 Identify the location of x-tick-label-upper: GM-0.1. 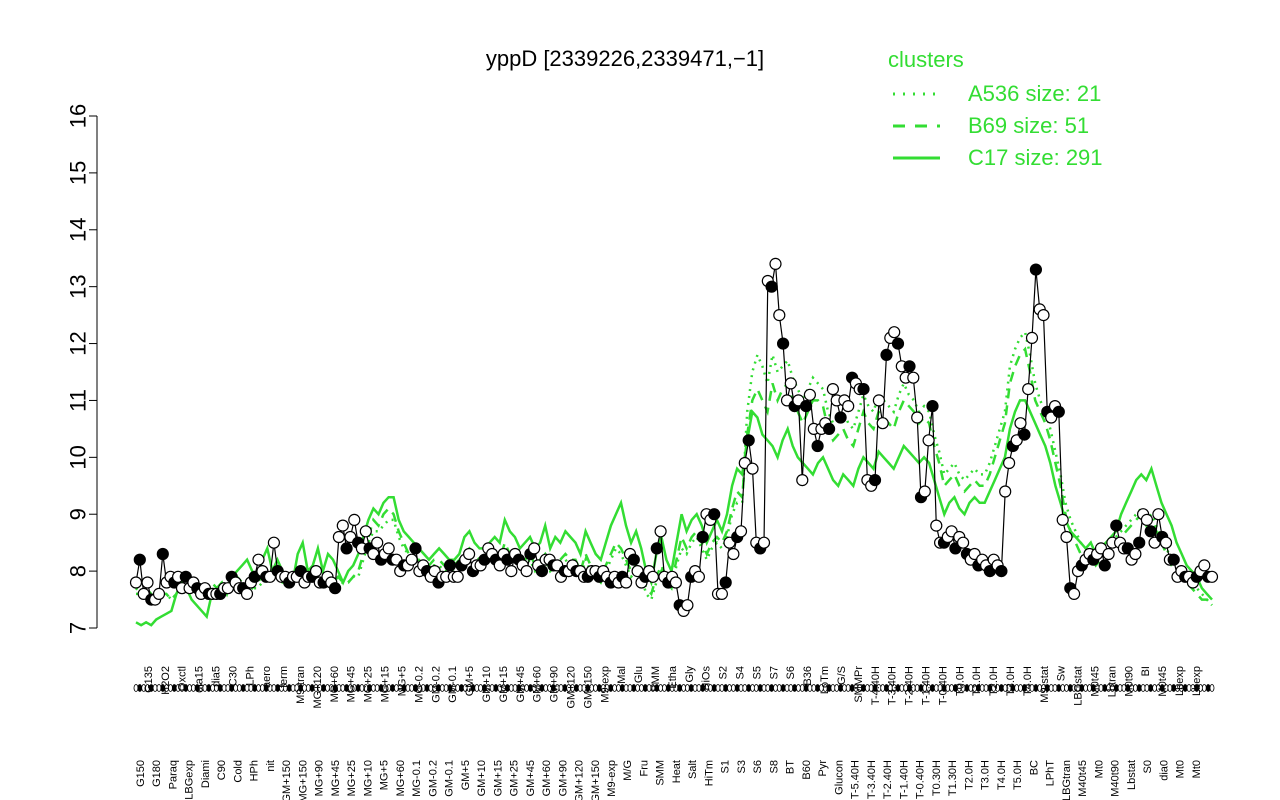
(453, 684).